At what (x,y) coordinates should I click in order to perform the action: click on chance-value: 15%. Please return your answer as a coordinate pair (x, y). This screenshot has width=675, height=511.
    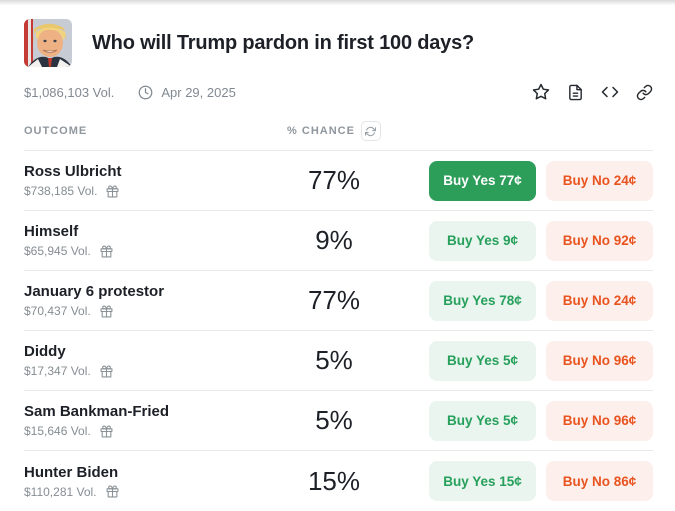
    Looking at the image, I should click on (334, 480).